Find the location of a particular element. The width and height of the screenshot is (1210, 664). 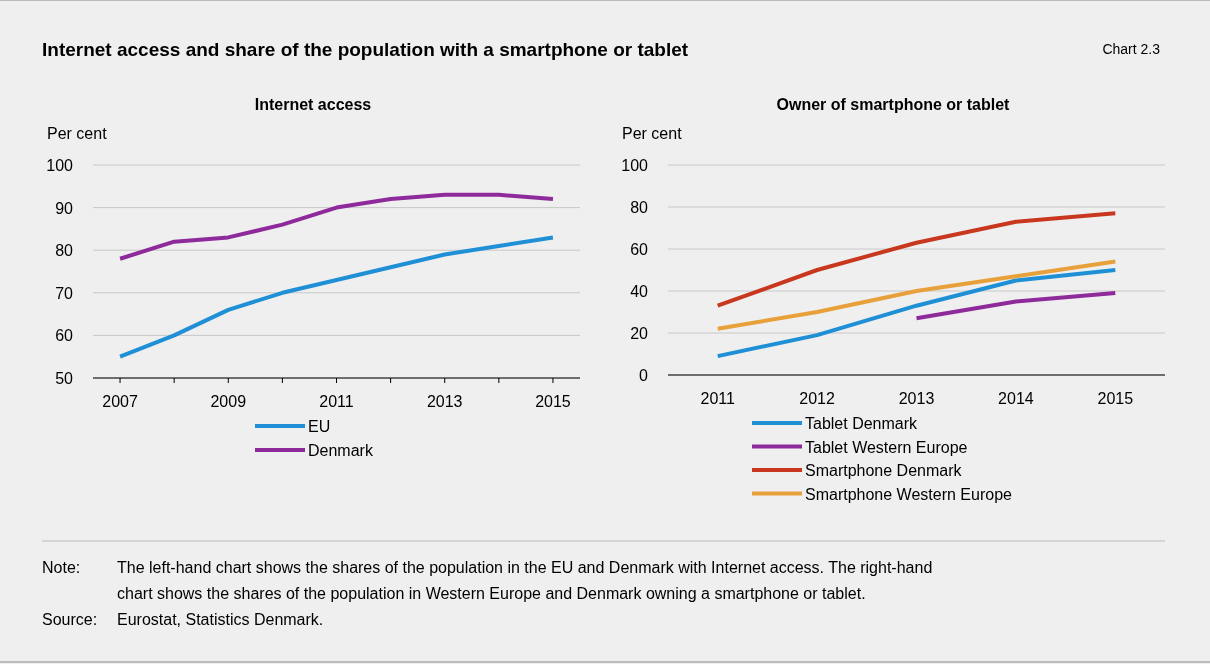

legend-label: Tablet Western Europe is located at coordinates (886, 447).